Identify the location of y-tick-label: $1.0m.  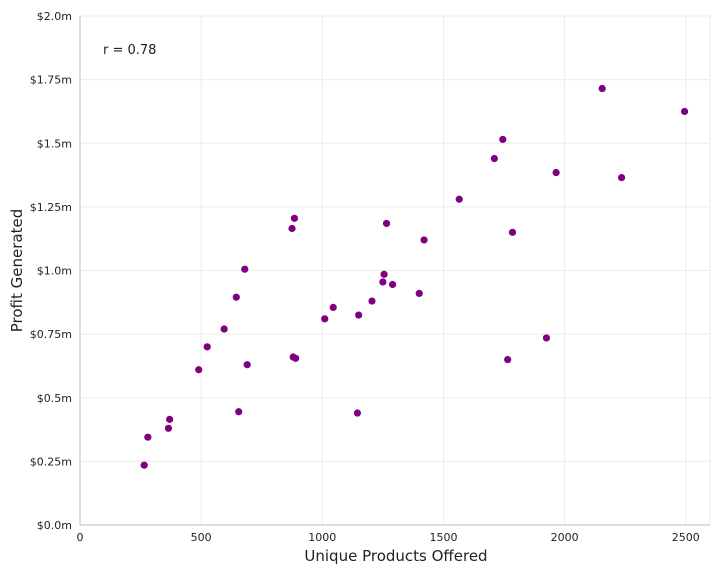
(54, 271).